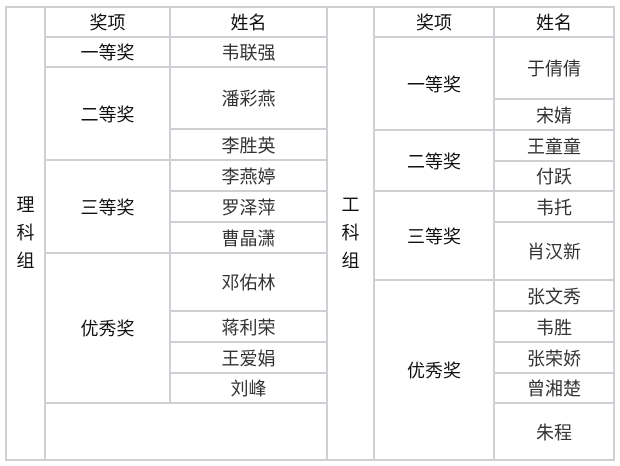  Describe the element at coordinates (248, 52) in the screenshot. I see `name-cell: 韦联强` at that location.